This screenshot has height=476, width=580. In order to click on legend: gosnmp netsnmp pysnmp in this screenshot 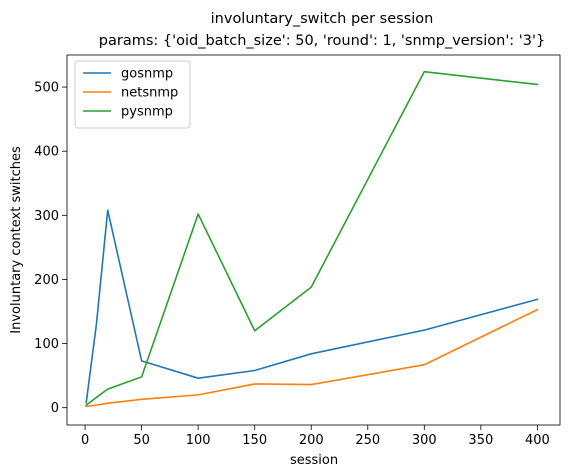, I will do `click(132, 94)`.